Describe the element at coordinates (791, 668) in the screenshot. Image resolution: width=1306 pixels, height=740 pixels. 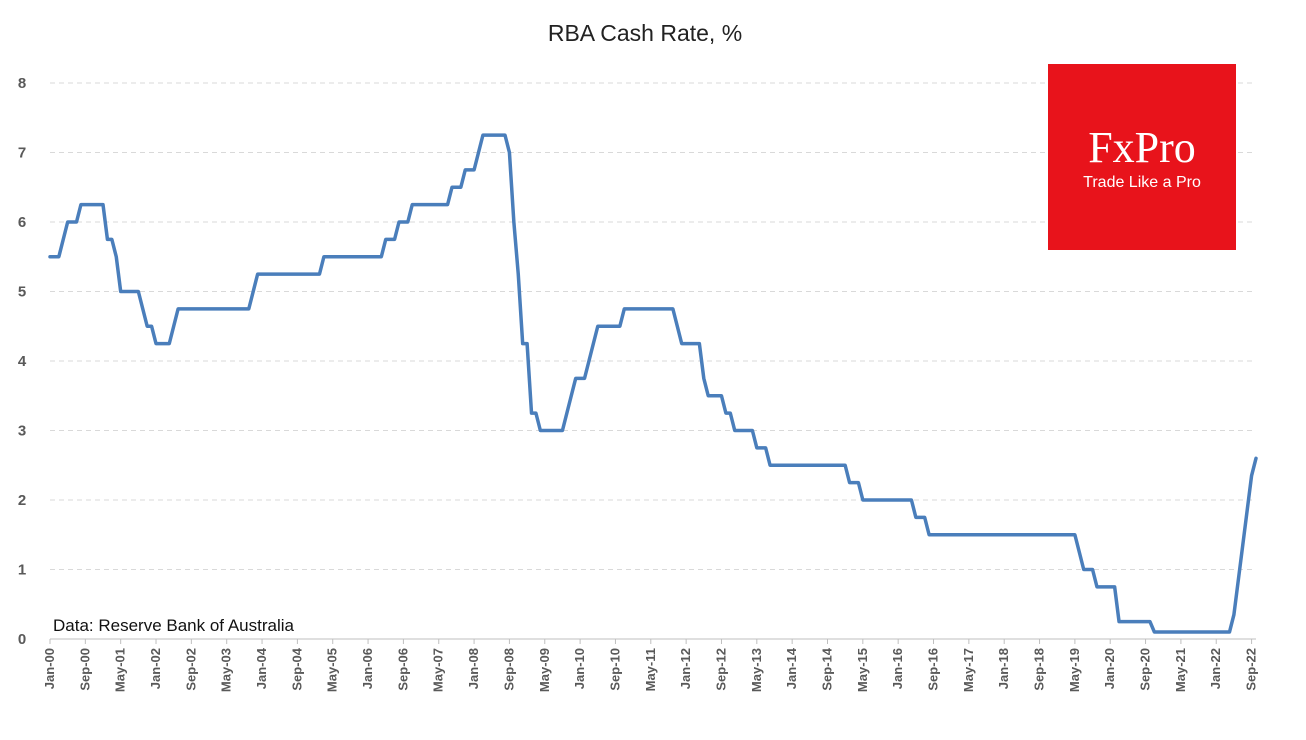
I see `x-tick-label: Jan-14` at that location.